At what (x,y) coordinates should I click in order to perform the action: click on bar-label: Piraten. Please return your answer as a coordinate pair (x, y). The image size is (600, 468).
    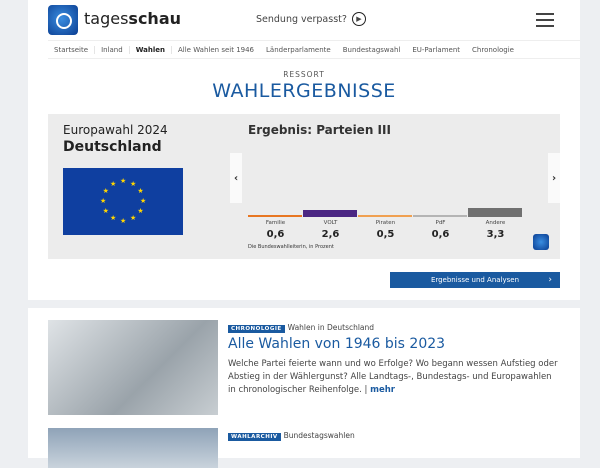
    Looking at the image, I should click on (385, 223).